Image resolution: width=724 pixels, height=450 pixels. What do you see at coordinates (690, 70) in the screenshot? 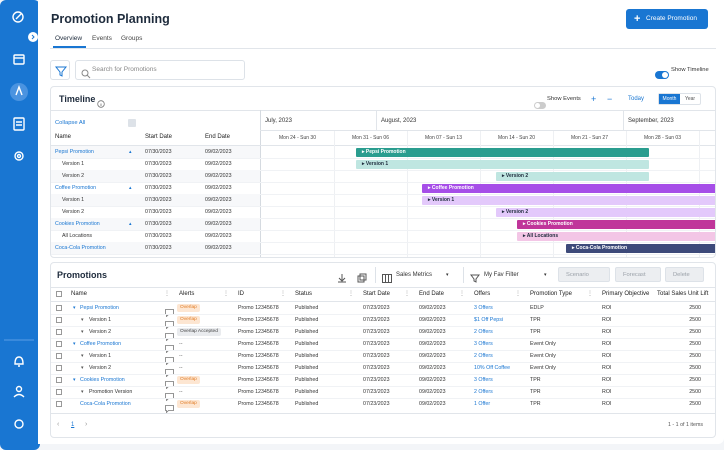
I see `show-timeline: Show Timeline` at bounding box center [690, 70].